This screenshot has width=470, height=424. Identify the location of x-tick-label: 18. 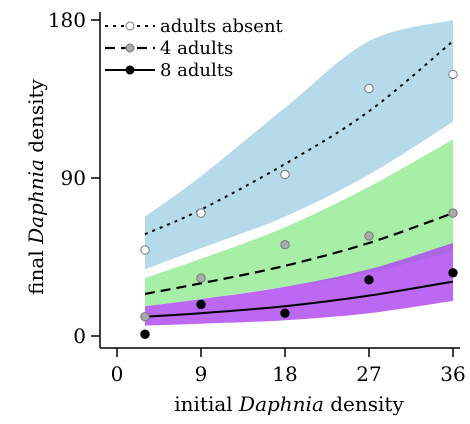
(284, 374).